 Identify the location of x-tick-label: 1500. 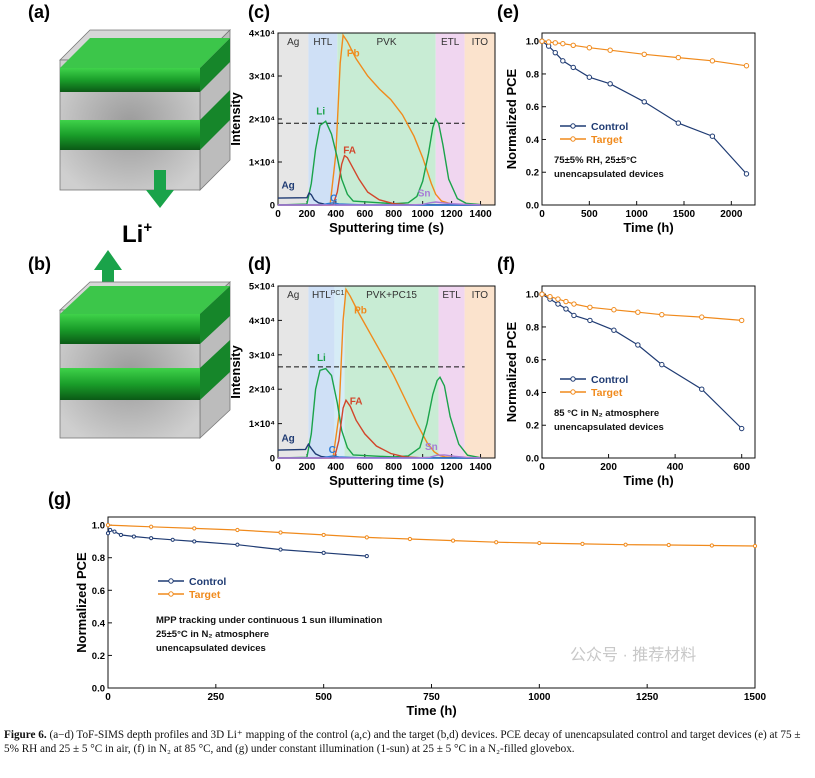
(755, 697).